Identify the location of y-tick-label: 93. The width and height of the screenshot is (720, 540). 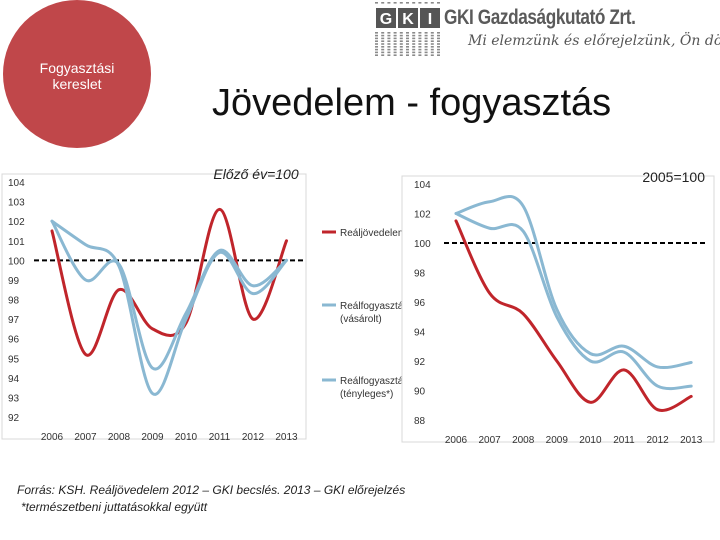
(14, 398).